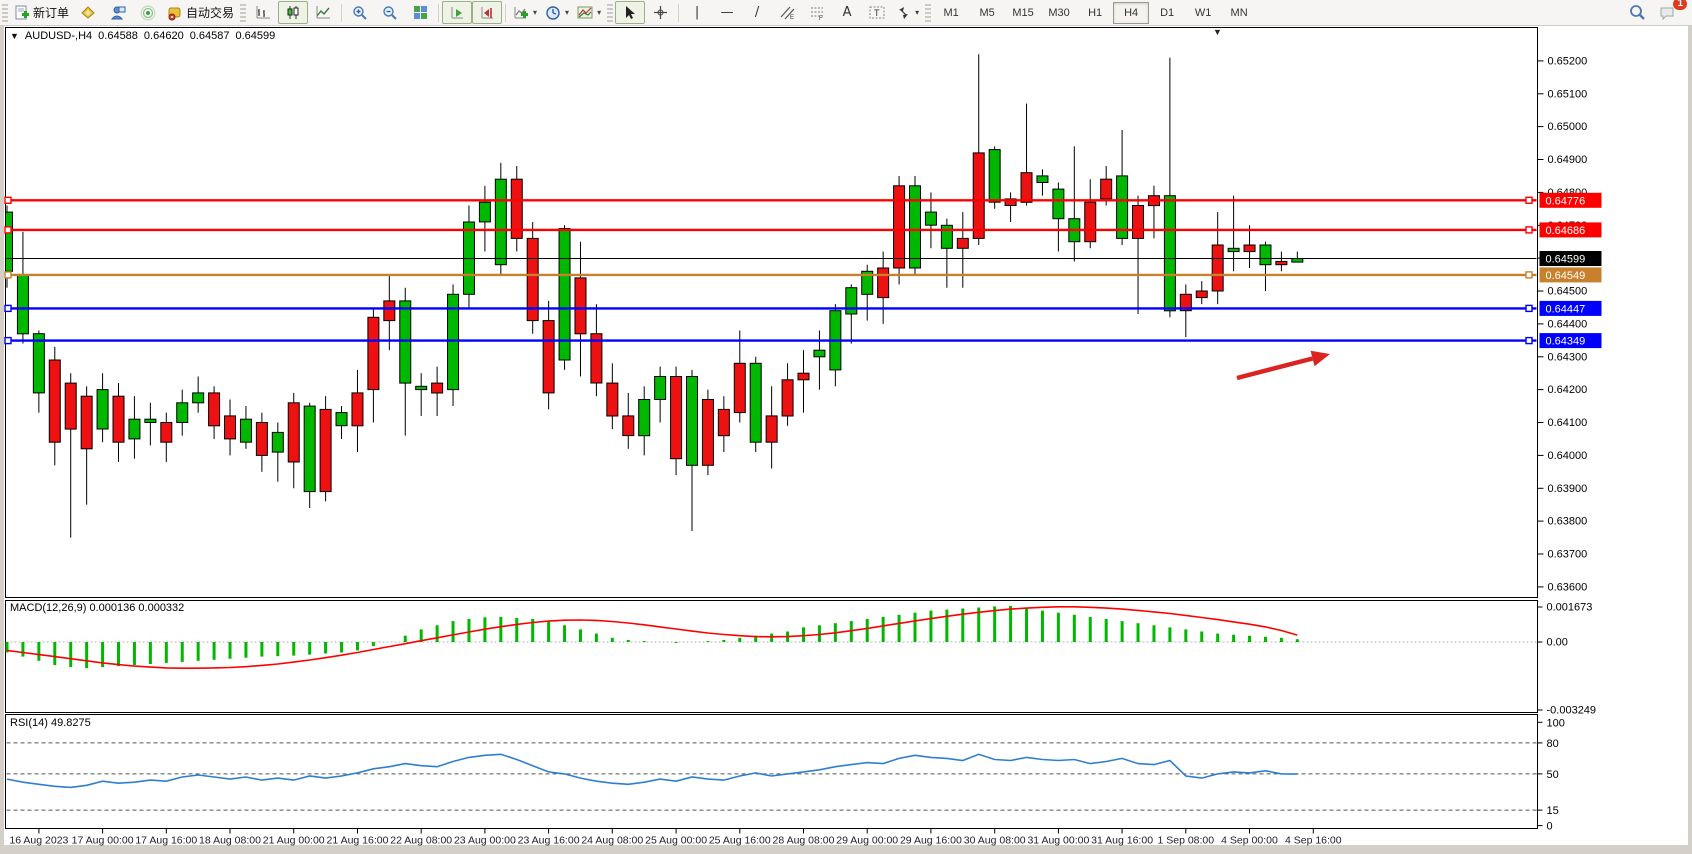 The height and width of the screenshot is (854, 1692). Describe the element at coordinates (585, 12) in the screenshot. I see `templates-icon` at that location.